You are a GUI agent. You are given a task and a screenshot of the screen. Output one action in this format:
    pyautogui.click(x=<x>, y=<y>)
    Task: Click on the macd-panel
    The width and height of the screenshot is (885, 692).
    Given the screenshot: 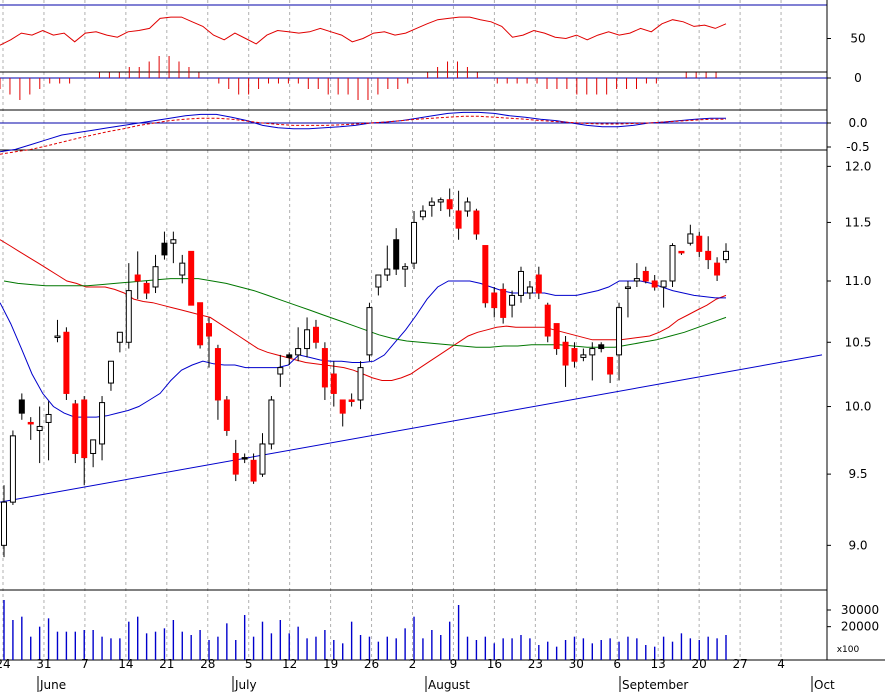 What is the action you would take?
    pyautogui.click(x=413, y=133)
    